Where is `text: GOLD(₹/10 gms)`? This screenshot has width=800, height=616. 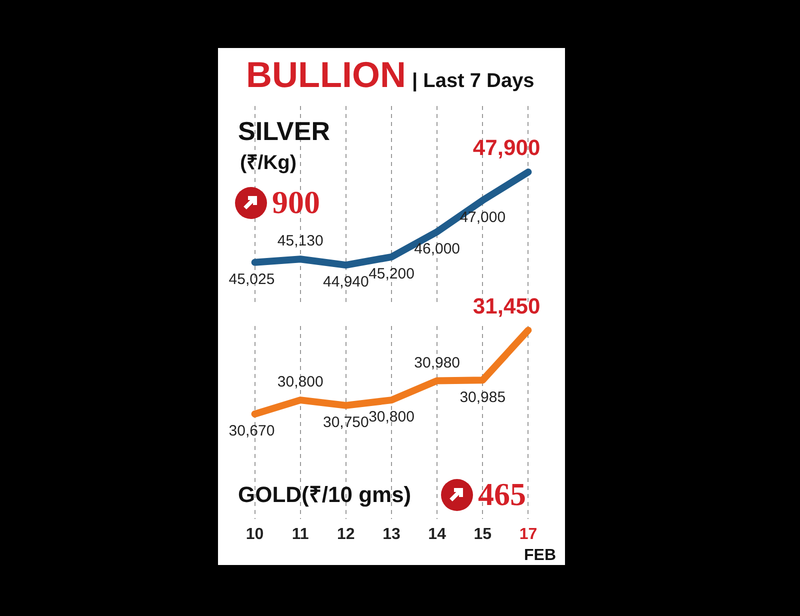 text: GOLD(₹/10 gms) is located at coordinates (325, 494).